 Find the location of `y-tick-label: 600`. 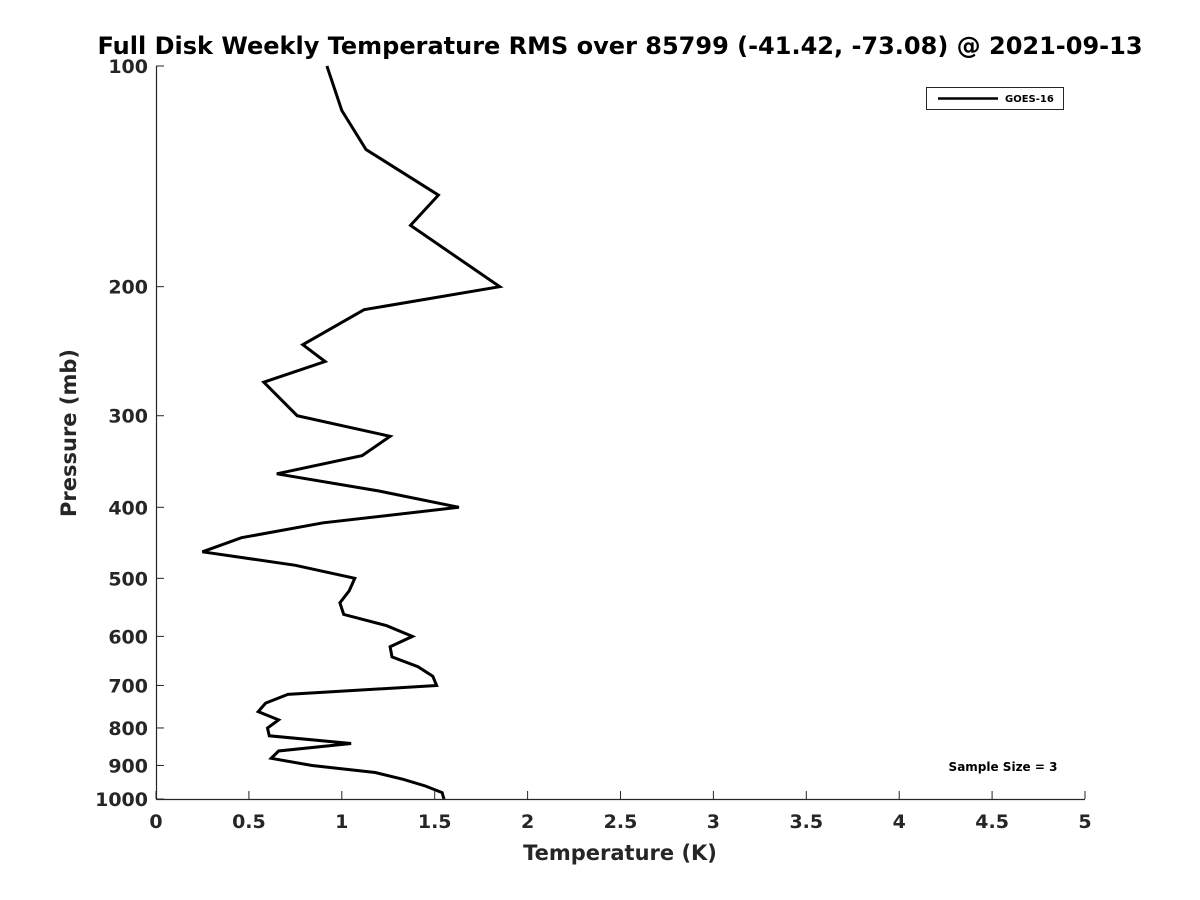

y-tick-label: 600 is located at coordinates (128, 637).